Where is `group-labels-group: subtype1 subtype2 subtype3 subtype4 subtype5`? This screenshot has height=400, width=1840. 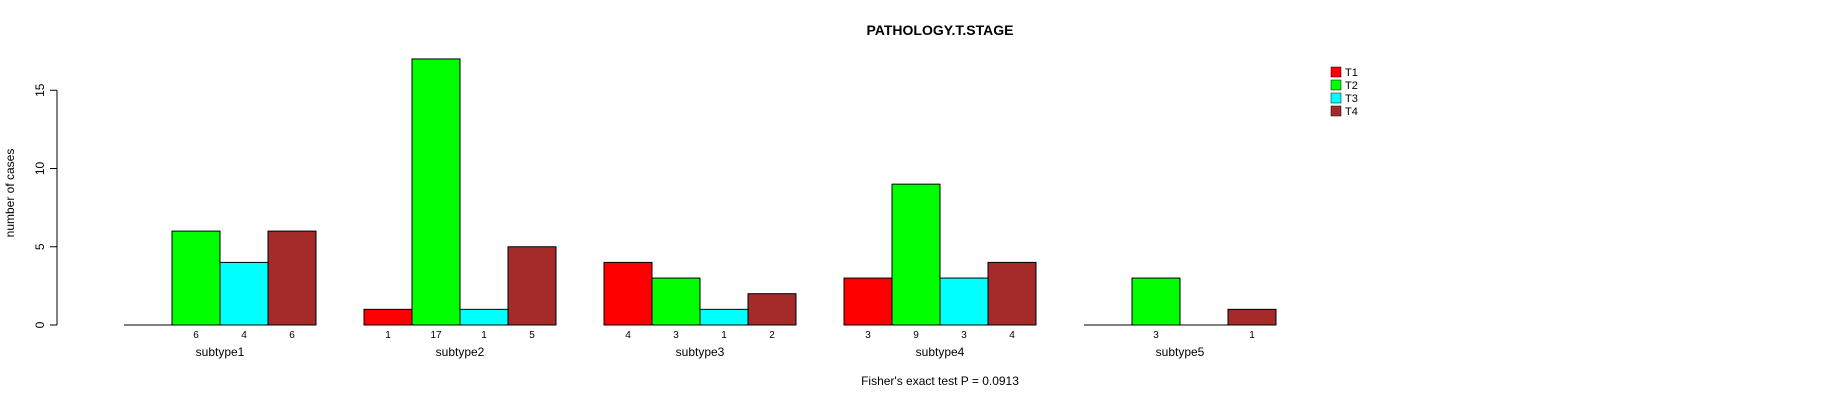
group-labels-group: subtype1 subtype2 subtype3 subtype4 subtype5 is located at coordinates (700, 352).